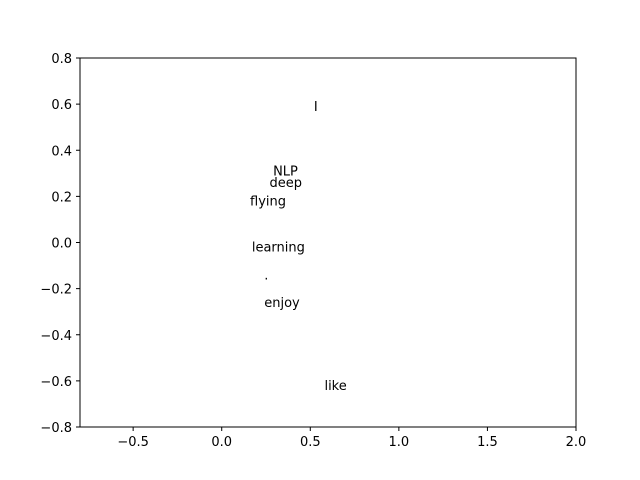 This screenshot has height=480, width=640. What do you see at coordinates (61, 151) in the screenshot?
I see `y-tick-label: 0.4` at bounding box center [61, 151].